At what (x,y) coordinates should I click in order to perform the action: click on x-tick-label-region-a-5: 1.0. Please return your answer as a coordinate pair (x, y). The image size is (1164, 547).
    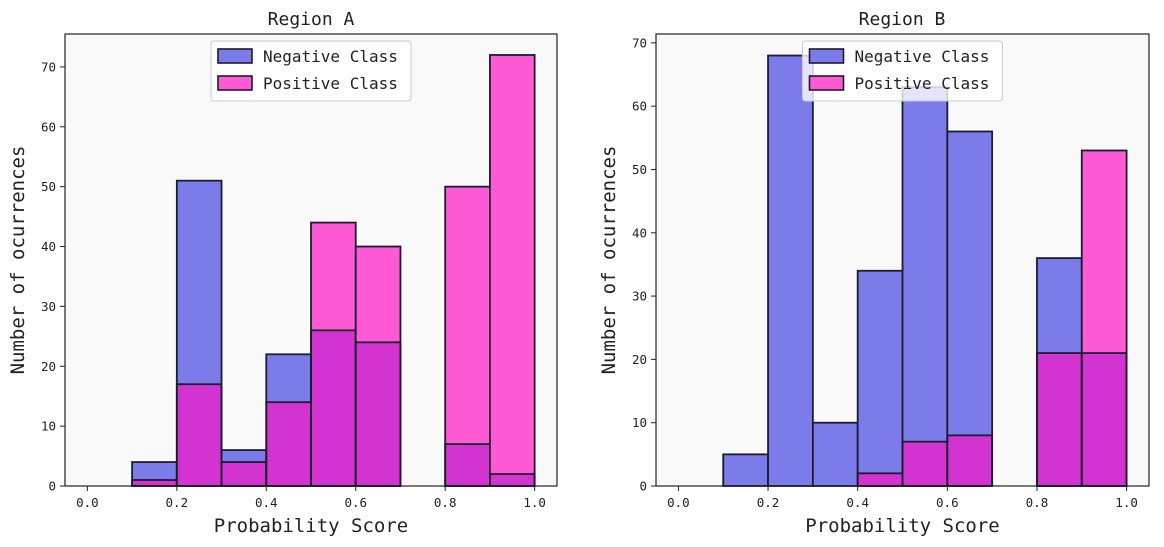
    Looking at the image, I should click on (534, 502).